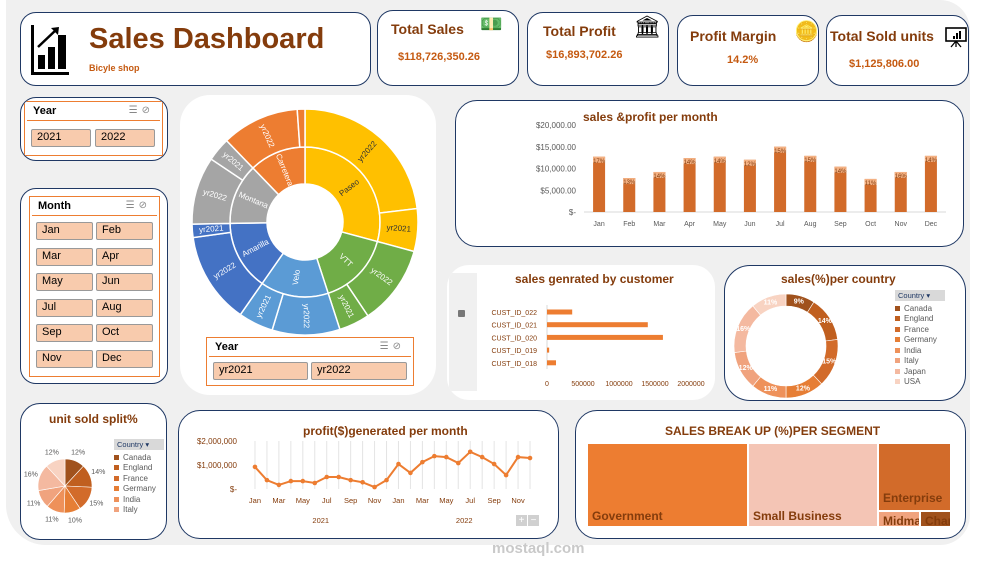  I want to click on bar-nov, so click(900, 191).